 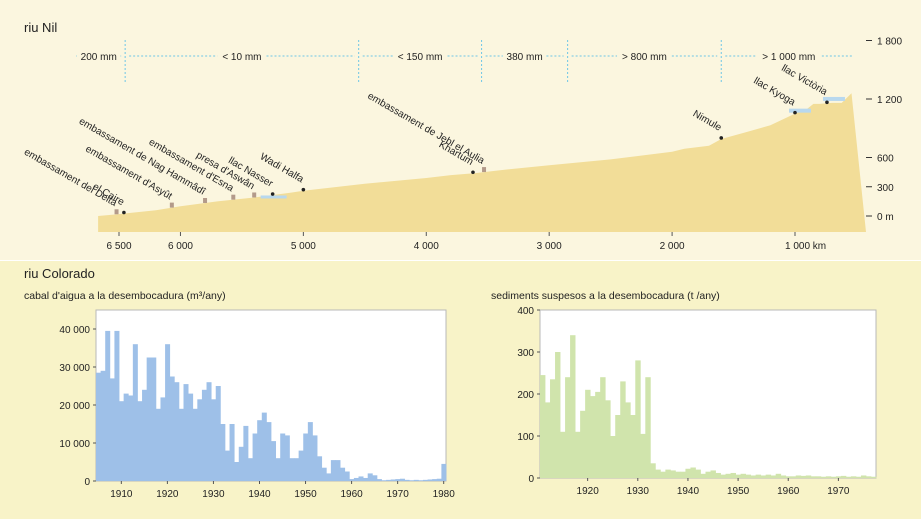 I want to click on flow-x-tick-label: 1910, so click(x=121, y=494).